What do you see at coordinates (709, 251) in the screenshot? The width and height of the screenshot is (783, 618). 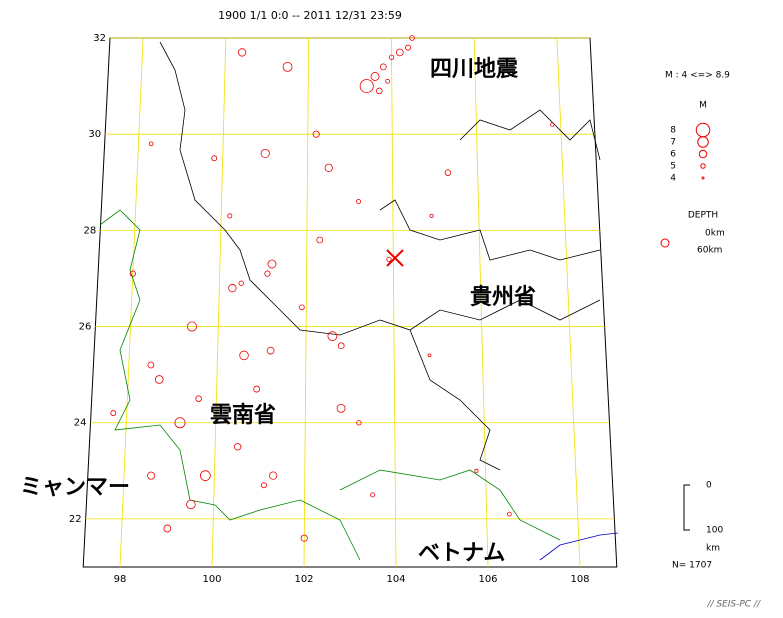 I see `legend-depth: 60km` at bounding box center [709, 251].